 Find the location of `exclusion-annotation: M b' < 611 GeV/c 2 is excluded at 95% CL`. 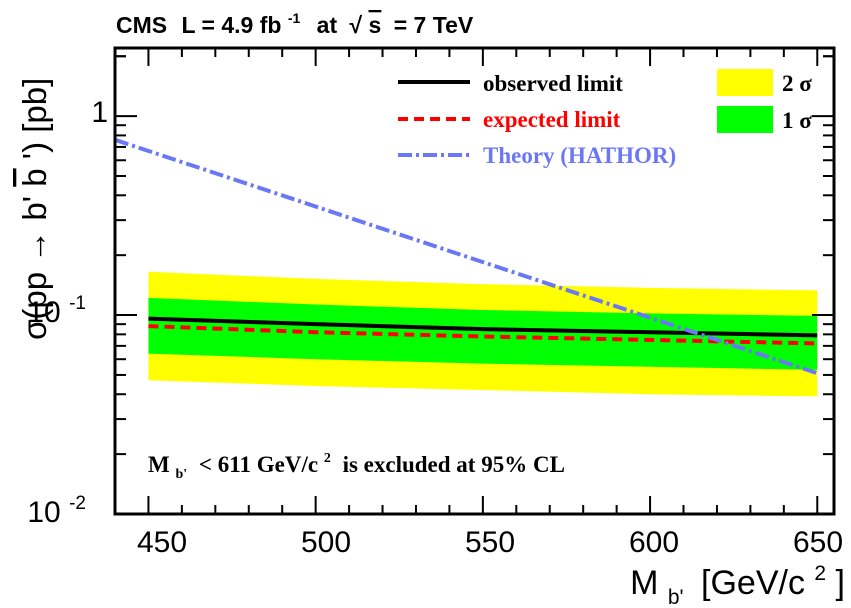

exclusion-annotation: M b' < 611 GeV/c 2 is excluded at 95% CL is located at coordinates (356, 462).